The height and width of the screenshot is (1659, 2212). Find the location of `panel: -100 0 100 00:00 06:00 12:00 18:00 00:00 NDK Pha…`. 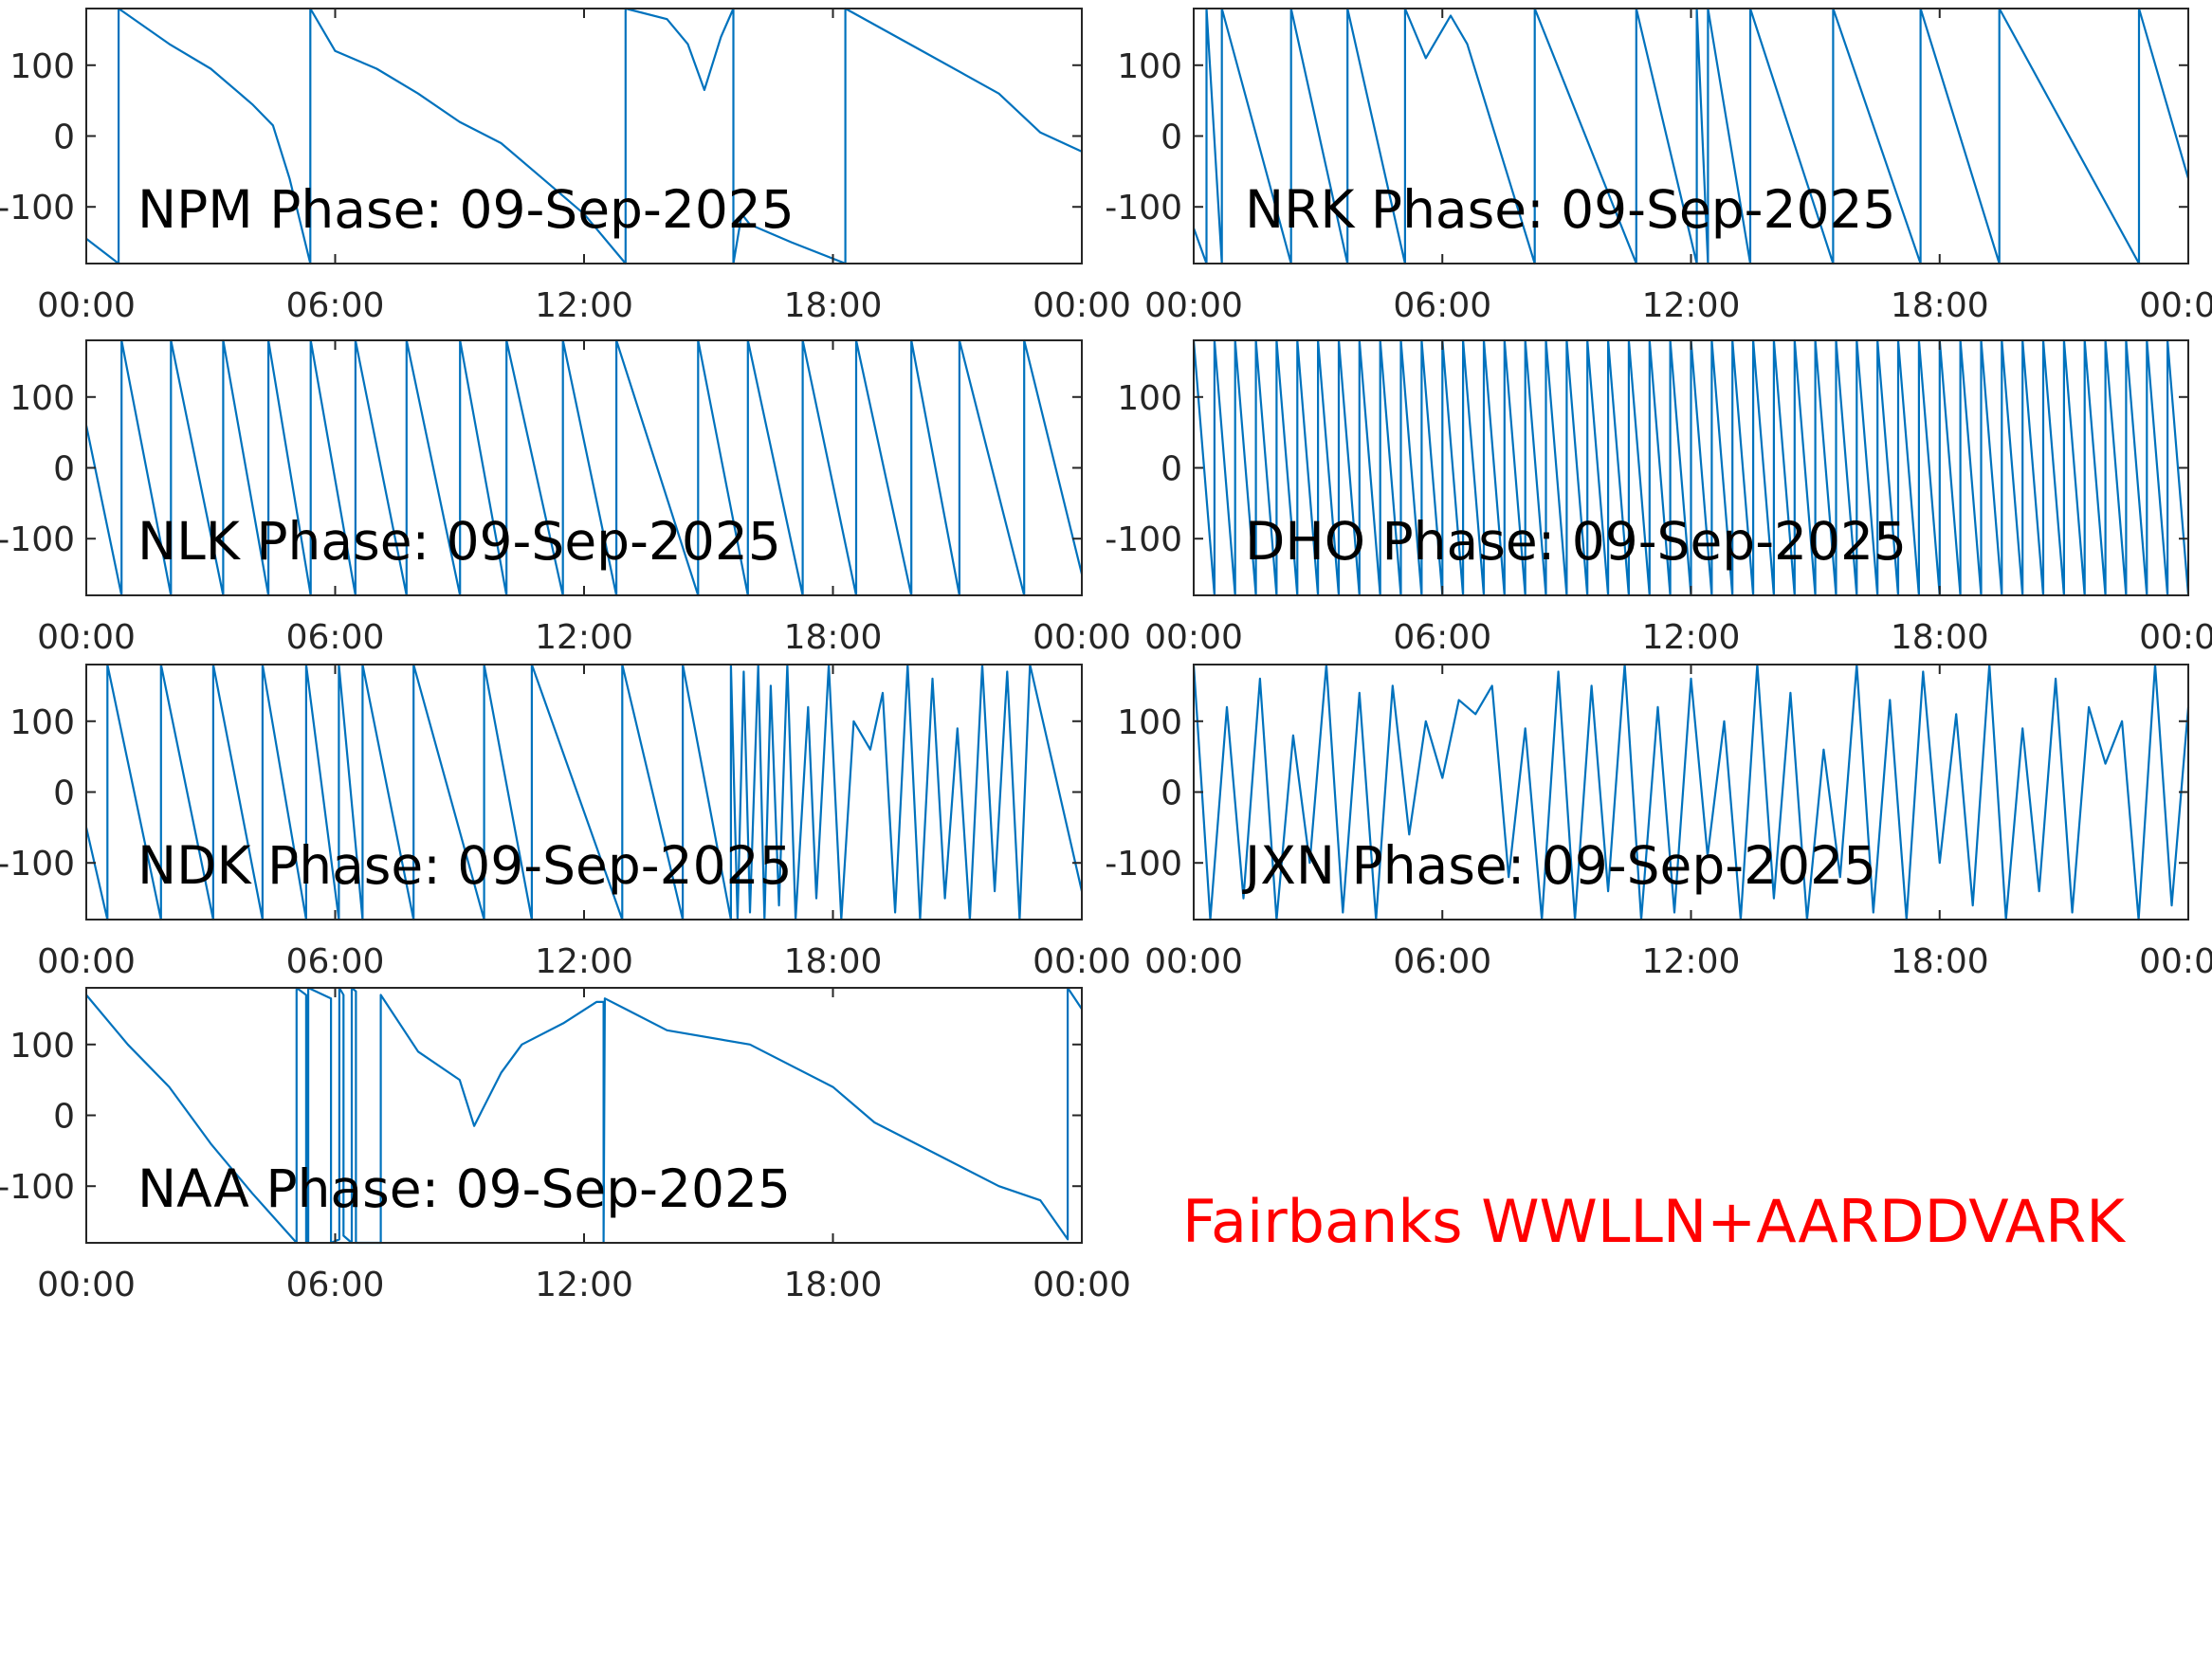

panel: -100 0 100 00:00 06:00 12:00 18:00 00:00 NDK Pha… is located at coordinates (565, 822).